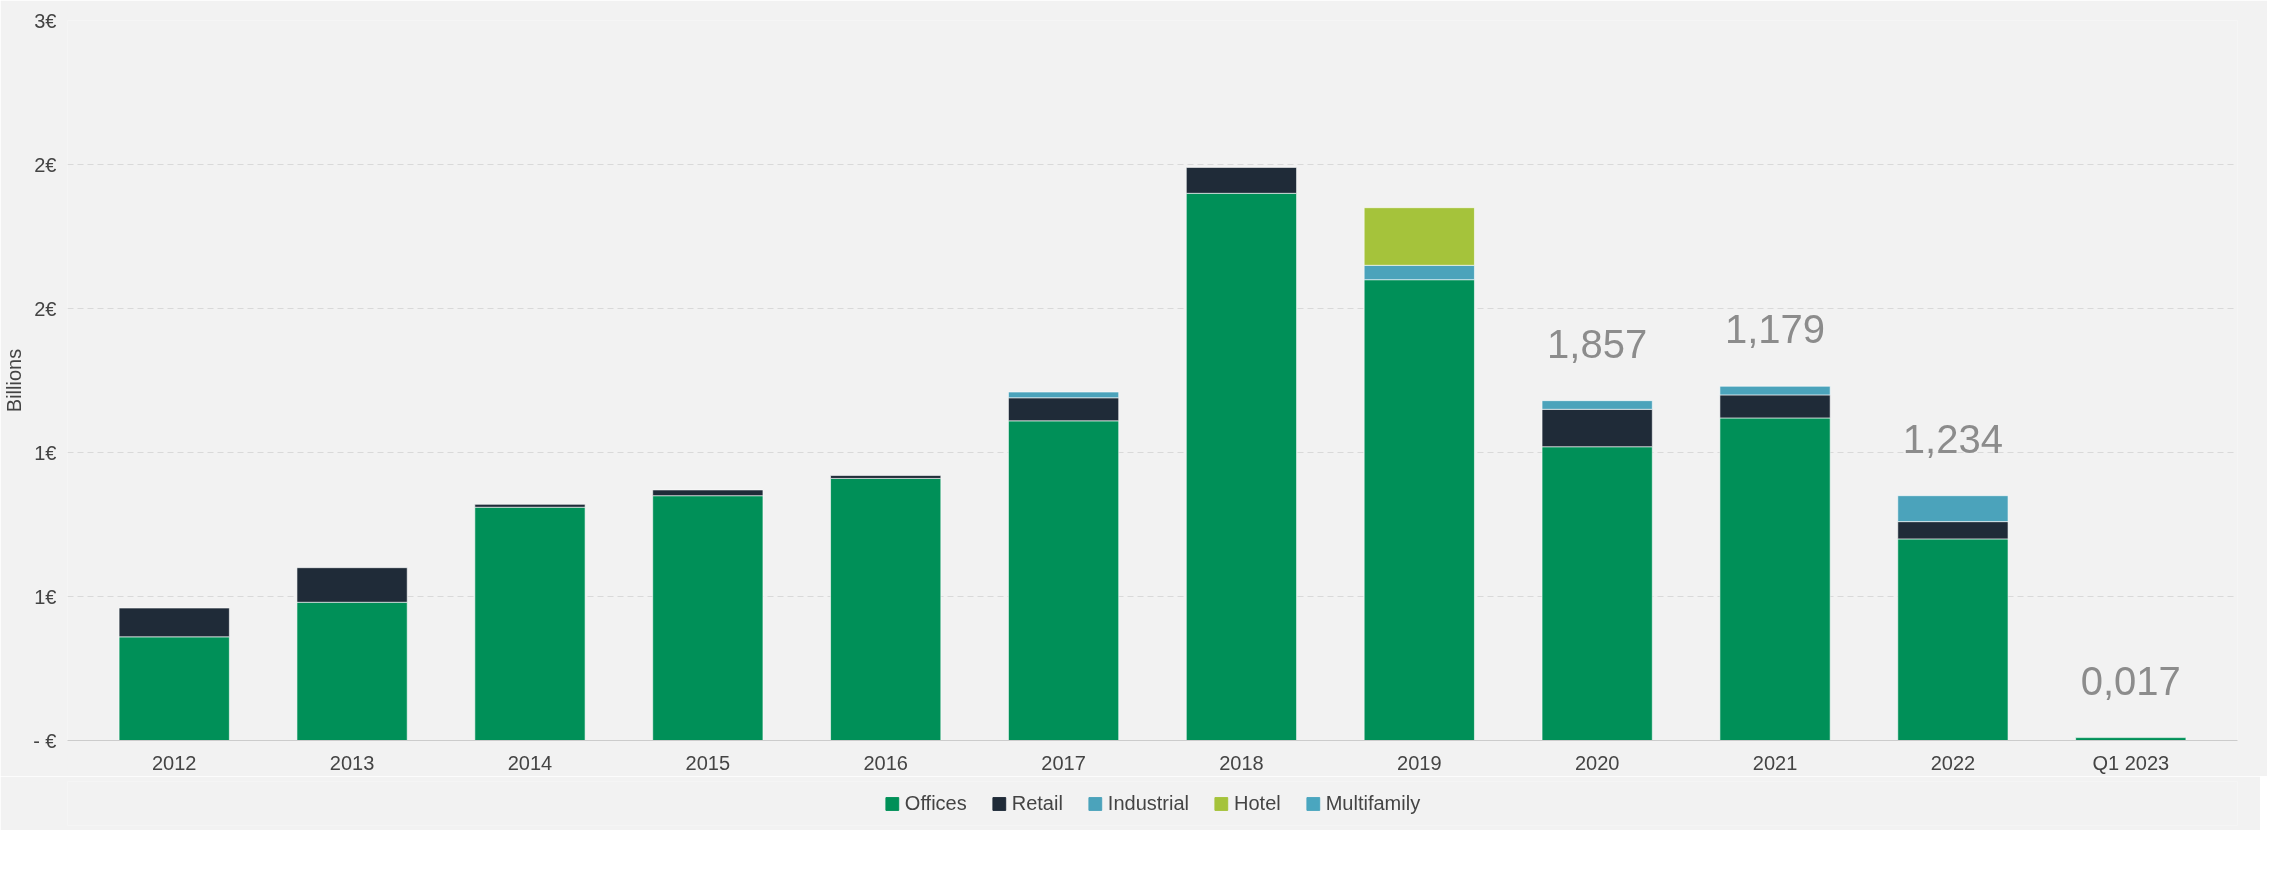 Image resolution: width=2286 pixels, height=880 pixels. Describe the element at coordinates (1597, 343) in the screenshot. I see `annotation: 1,857` at that location.